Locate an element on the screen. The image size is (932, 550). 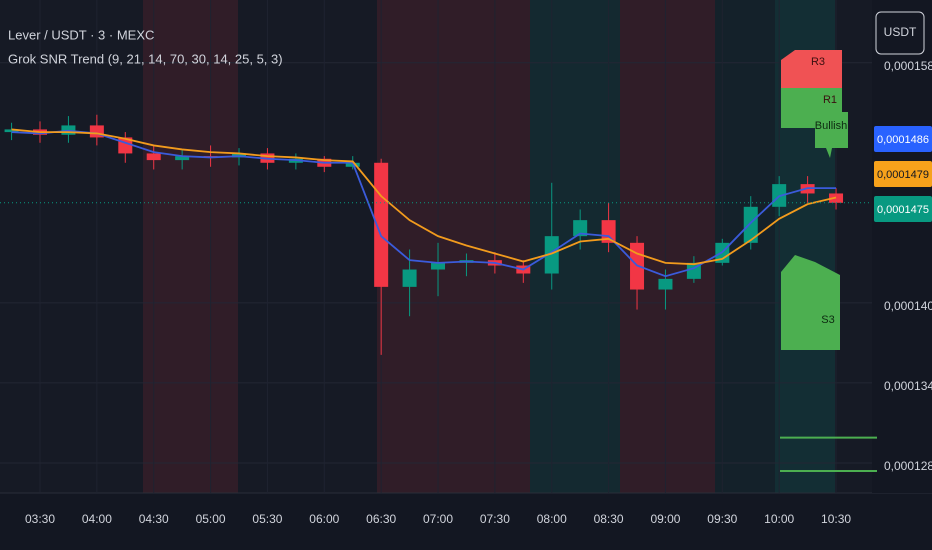
x-tick-label: 09:00 is located at coordinates (665, 519).